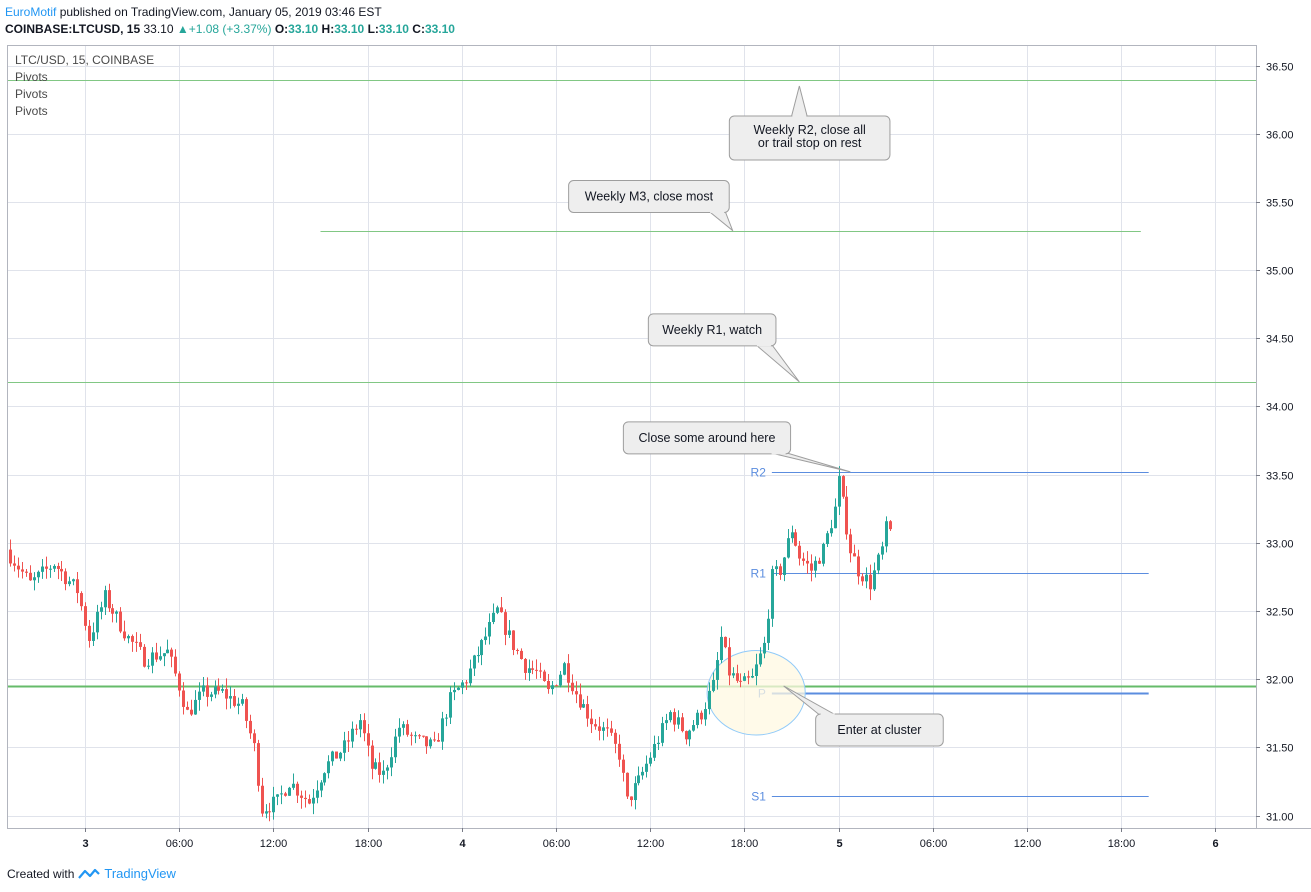  Describe the element at coordinates (863, 716) in the screenshot. I see `callout: Enter at cluster` at that location.